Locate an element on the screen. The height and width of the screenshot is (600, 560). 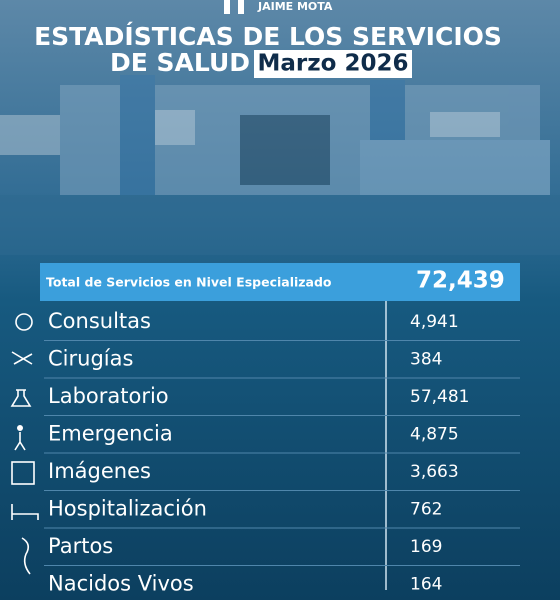
title-line: DE SALUD is located at coordinates (180, 62).